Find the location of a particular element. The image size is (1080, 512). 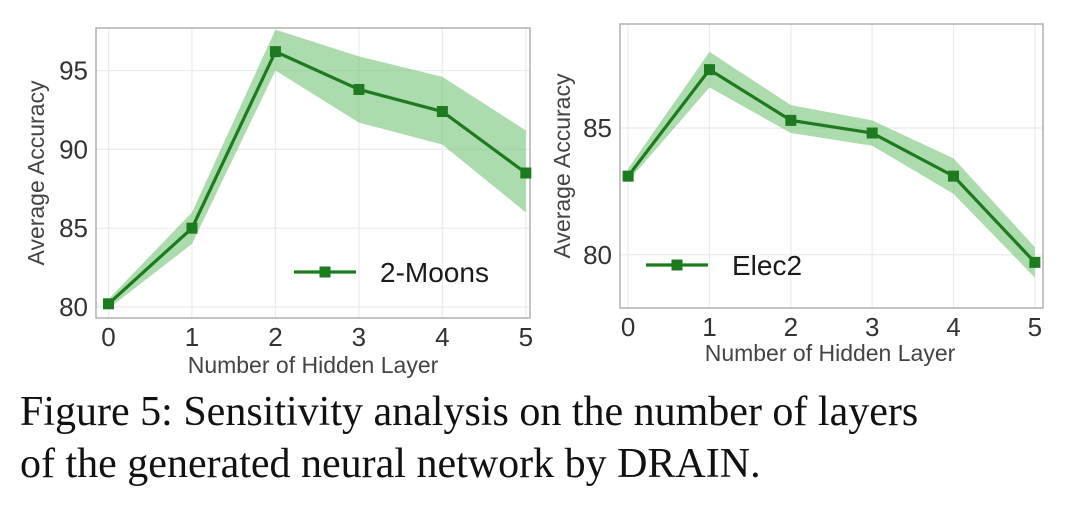

series-line is located at coordinates (831, 166).